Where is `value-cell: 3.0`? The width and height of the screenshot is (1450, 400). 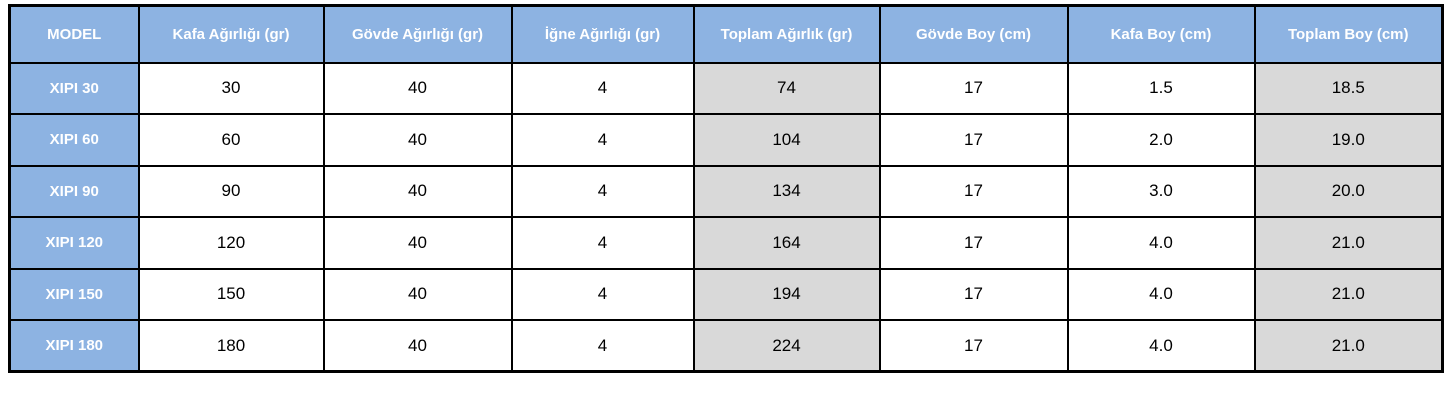
value-cell: 3.0 is located at coordinates (1161, 191).